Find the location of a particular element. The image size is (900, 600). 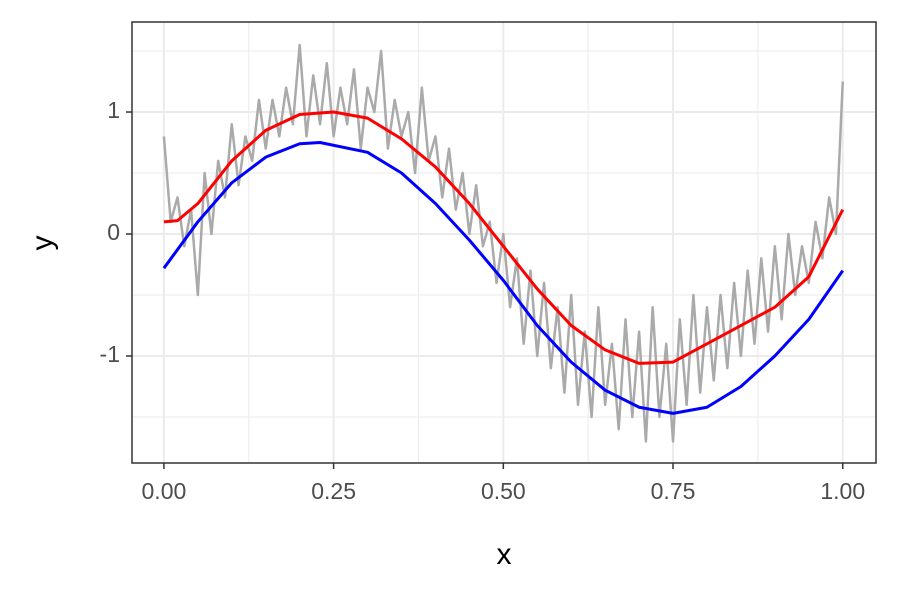

x-tick-label: 1.00 is located at coordinates (842, 491).